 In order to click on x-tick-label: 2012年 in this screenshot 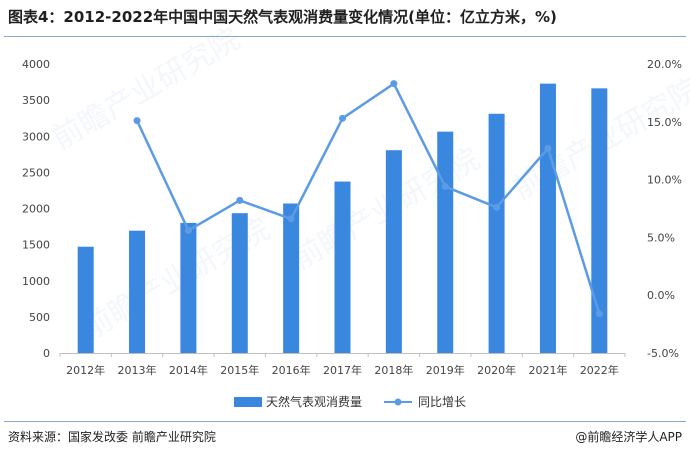, I will do `click(85, 370)`.